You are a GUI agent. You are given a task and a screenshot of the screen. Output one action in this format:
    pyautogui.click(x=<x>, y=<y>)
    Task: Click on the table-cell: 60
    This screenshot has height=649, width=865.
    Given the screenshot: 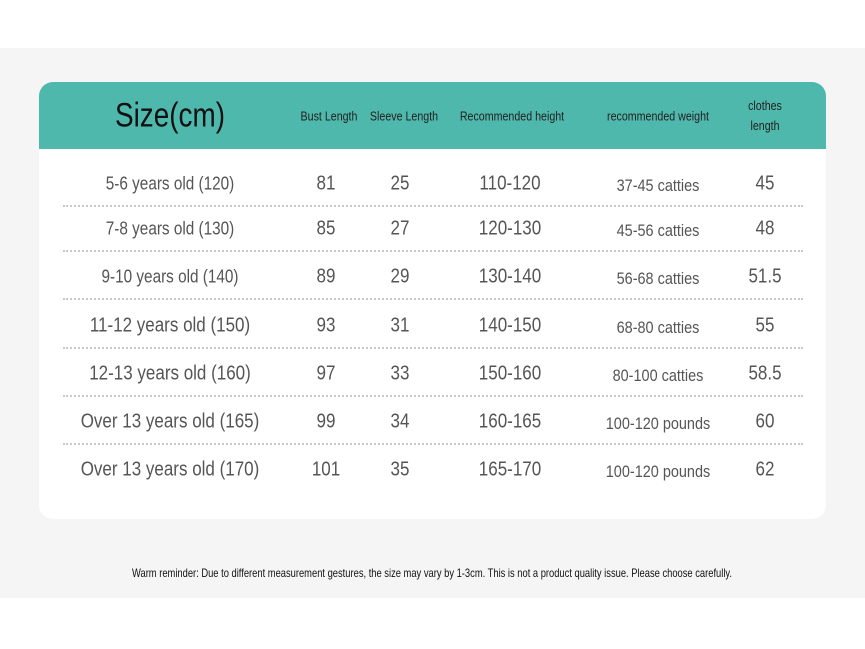 What is the action you would take?
    pyautogui.click(x=765, y=421)
    